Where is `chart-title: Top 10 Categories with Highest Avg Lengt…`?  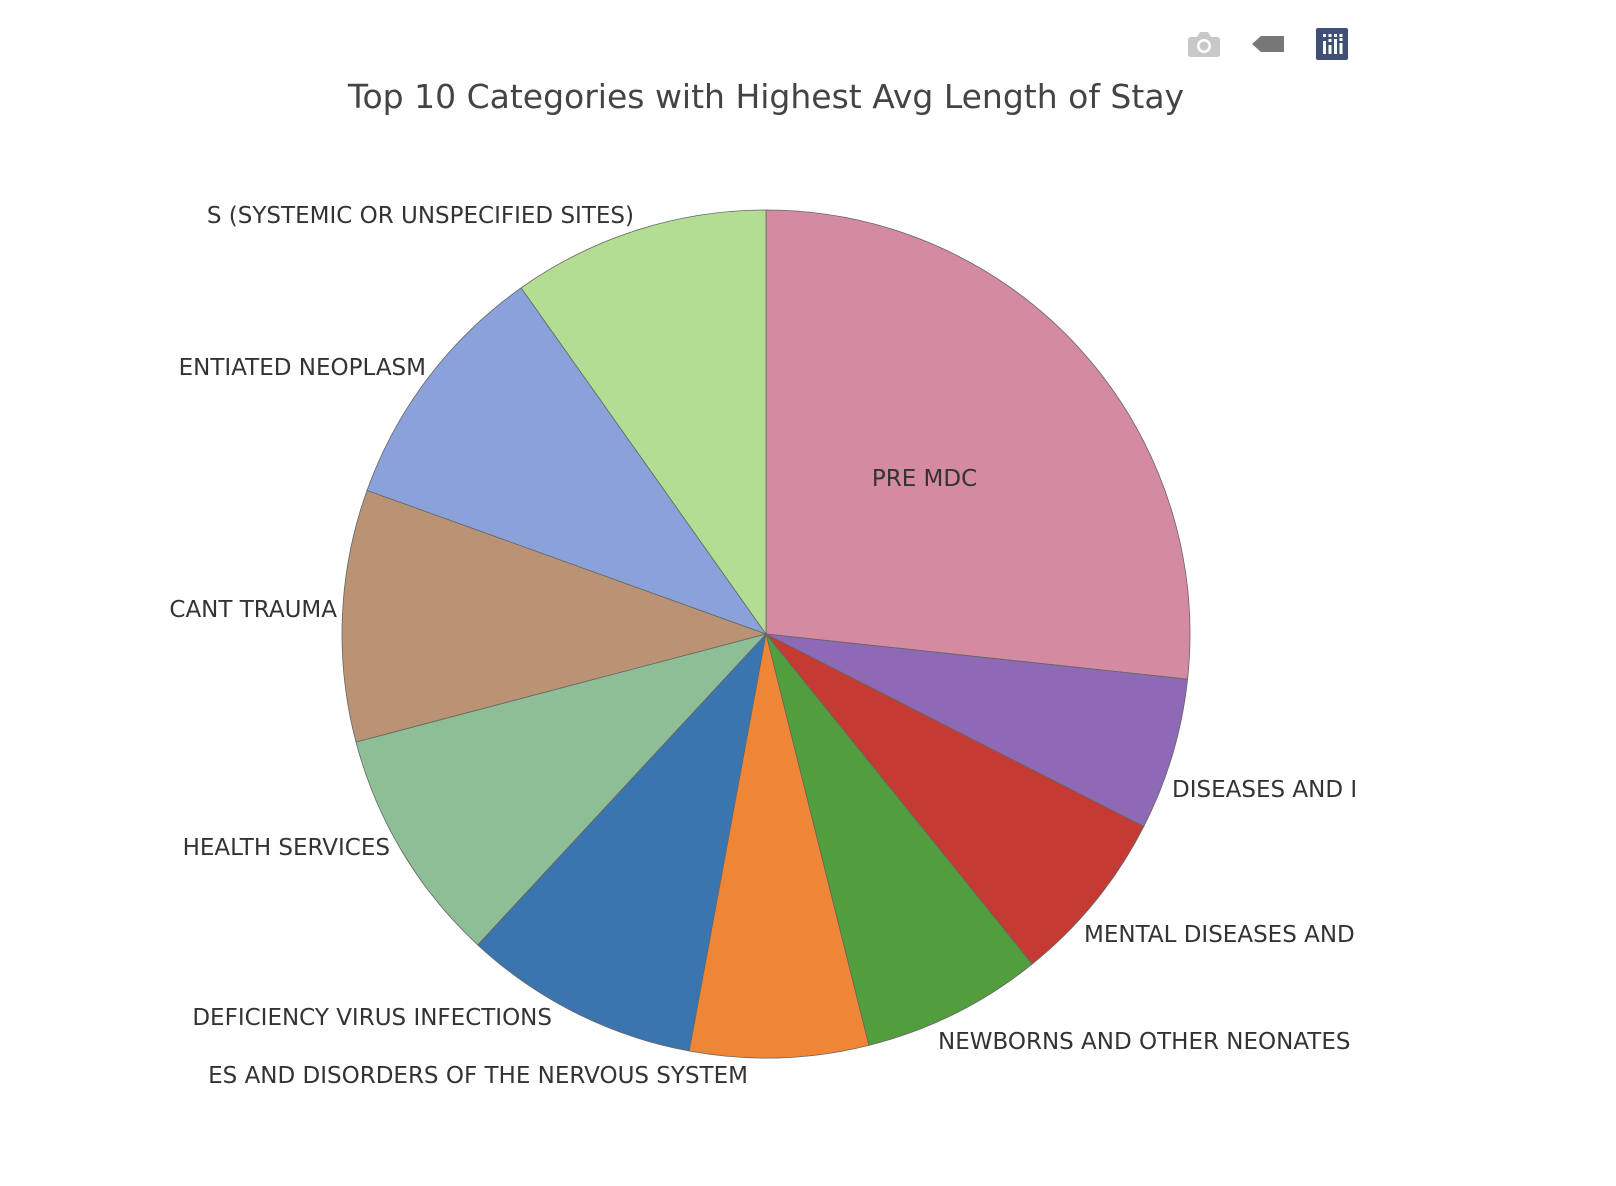 chart-title: Top 10 Categories with Highest Avg Lengt… is located at coordinates (765, 96).